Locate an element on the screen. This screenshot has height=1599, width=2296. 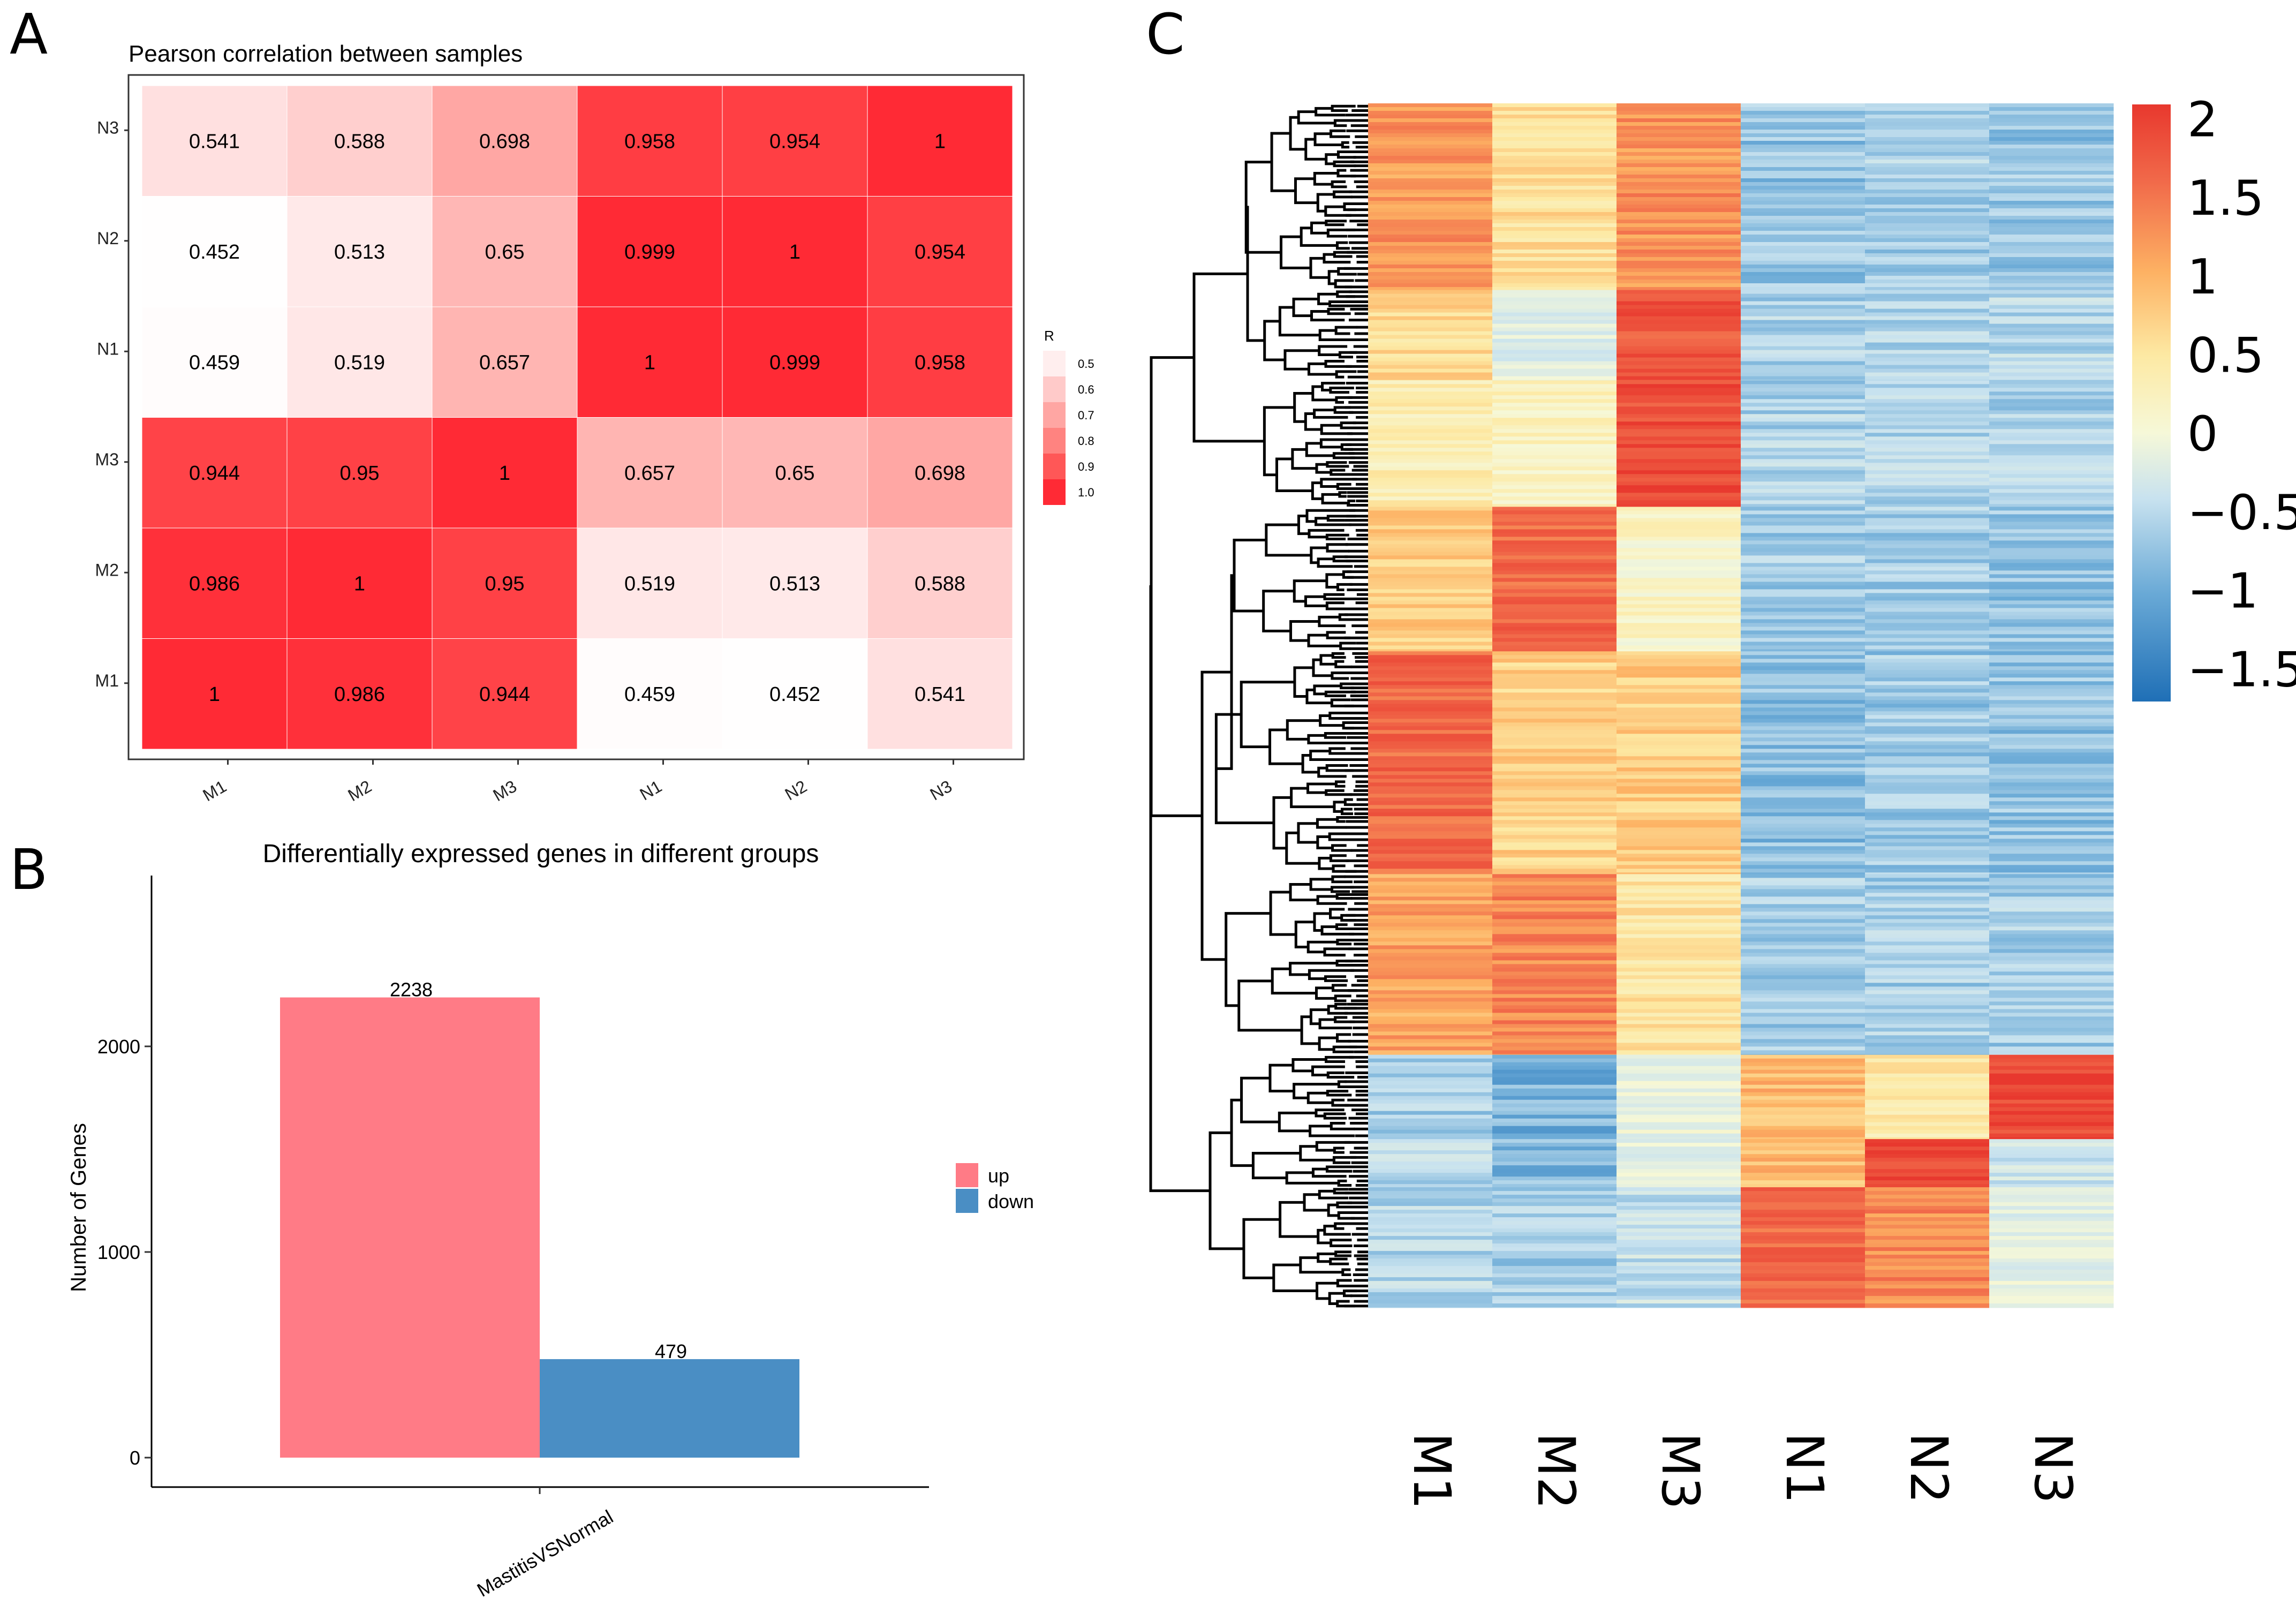
corr-cell-value: 0.588 is located at coordinates (359, 141).